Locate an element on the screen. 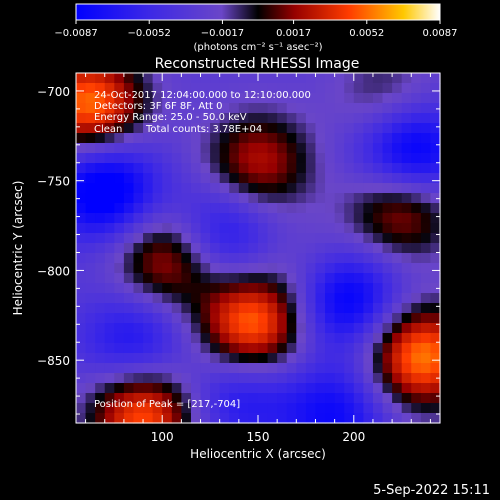 This screenshot has width=500, height=500. colorbar-tick-label: −0.0087 is located at coordinates (75, 33).